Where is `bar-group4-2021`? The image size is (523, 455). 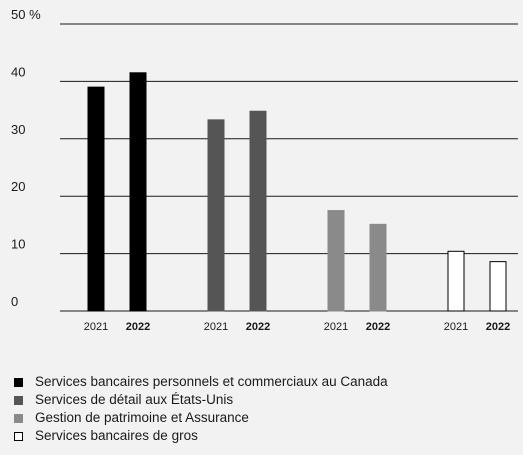 bar-group4-2021 is located at coordinates (456, 281).